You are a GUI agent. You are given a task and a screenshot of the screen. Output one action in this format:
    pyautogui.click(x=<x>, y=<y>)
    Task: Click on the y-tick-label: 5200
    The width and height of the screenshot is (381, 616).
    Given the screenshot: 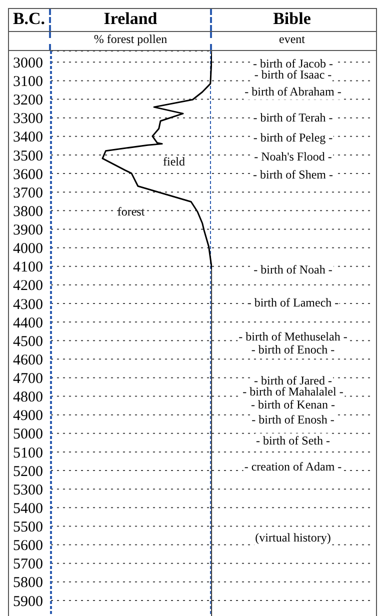 What is the action you would take?
    pyautogui.click(x=28, y=472)
    